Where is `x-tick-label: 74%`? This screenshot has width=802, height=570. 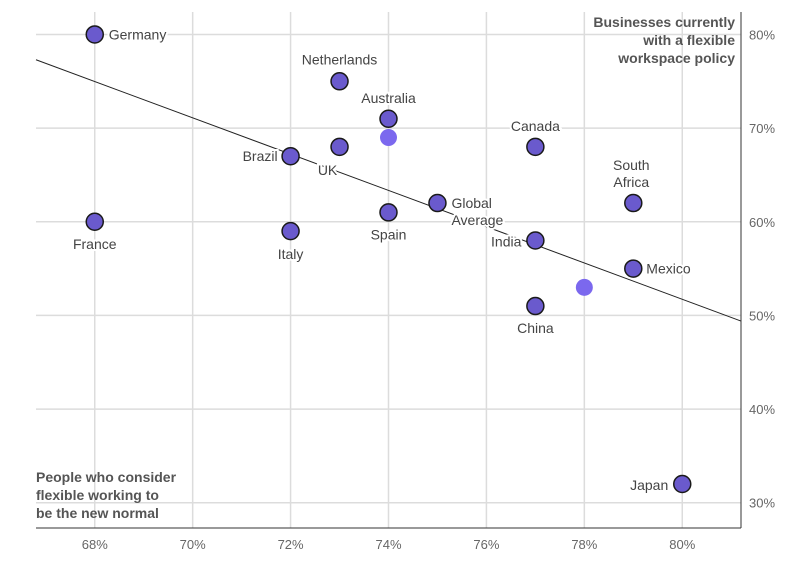
x-tick-label: 74% is located at coordinates (388, 544).